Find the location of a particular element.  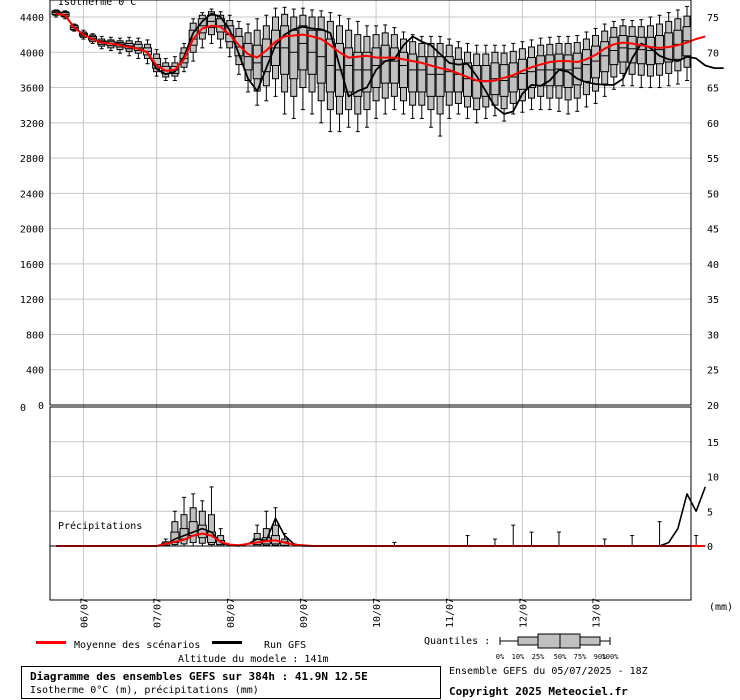

x-tick-label: 08/07 is located at coordinates (231, 613).